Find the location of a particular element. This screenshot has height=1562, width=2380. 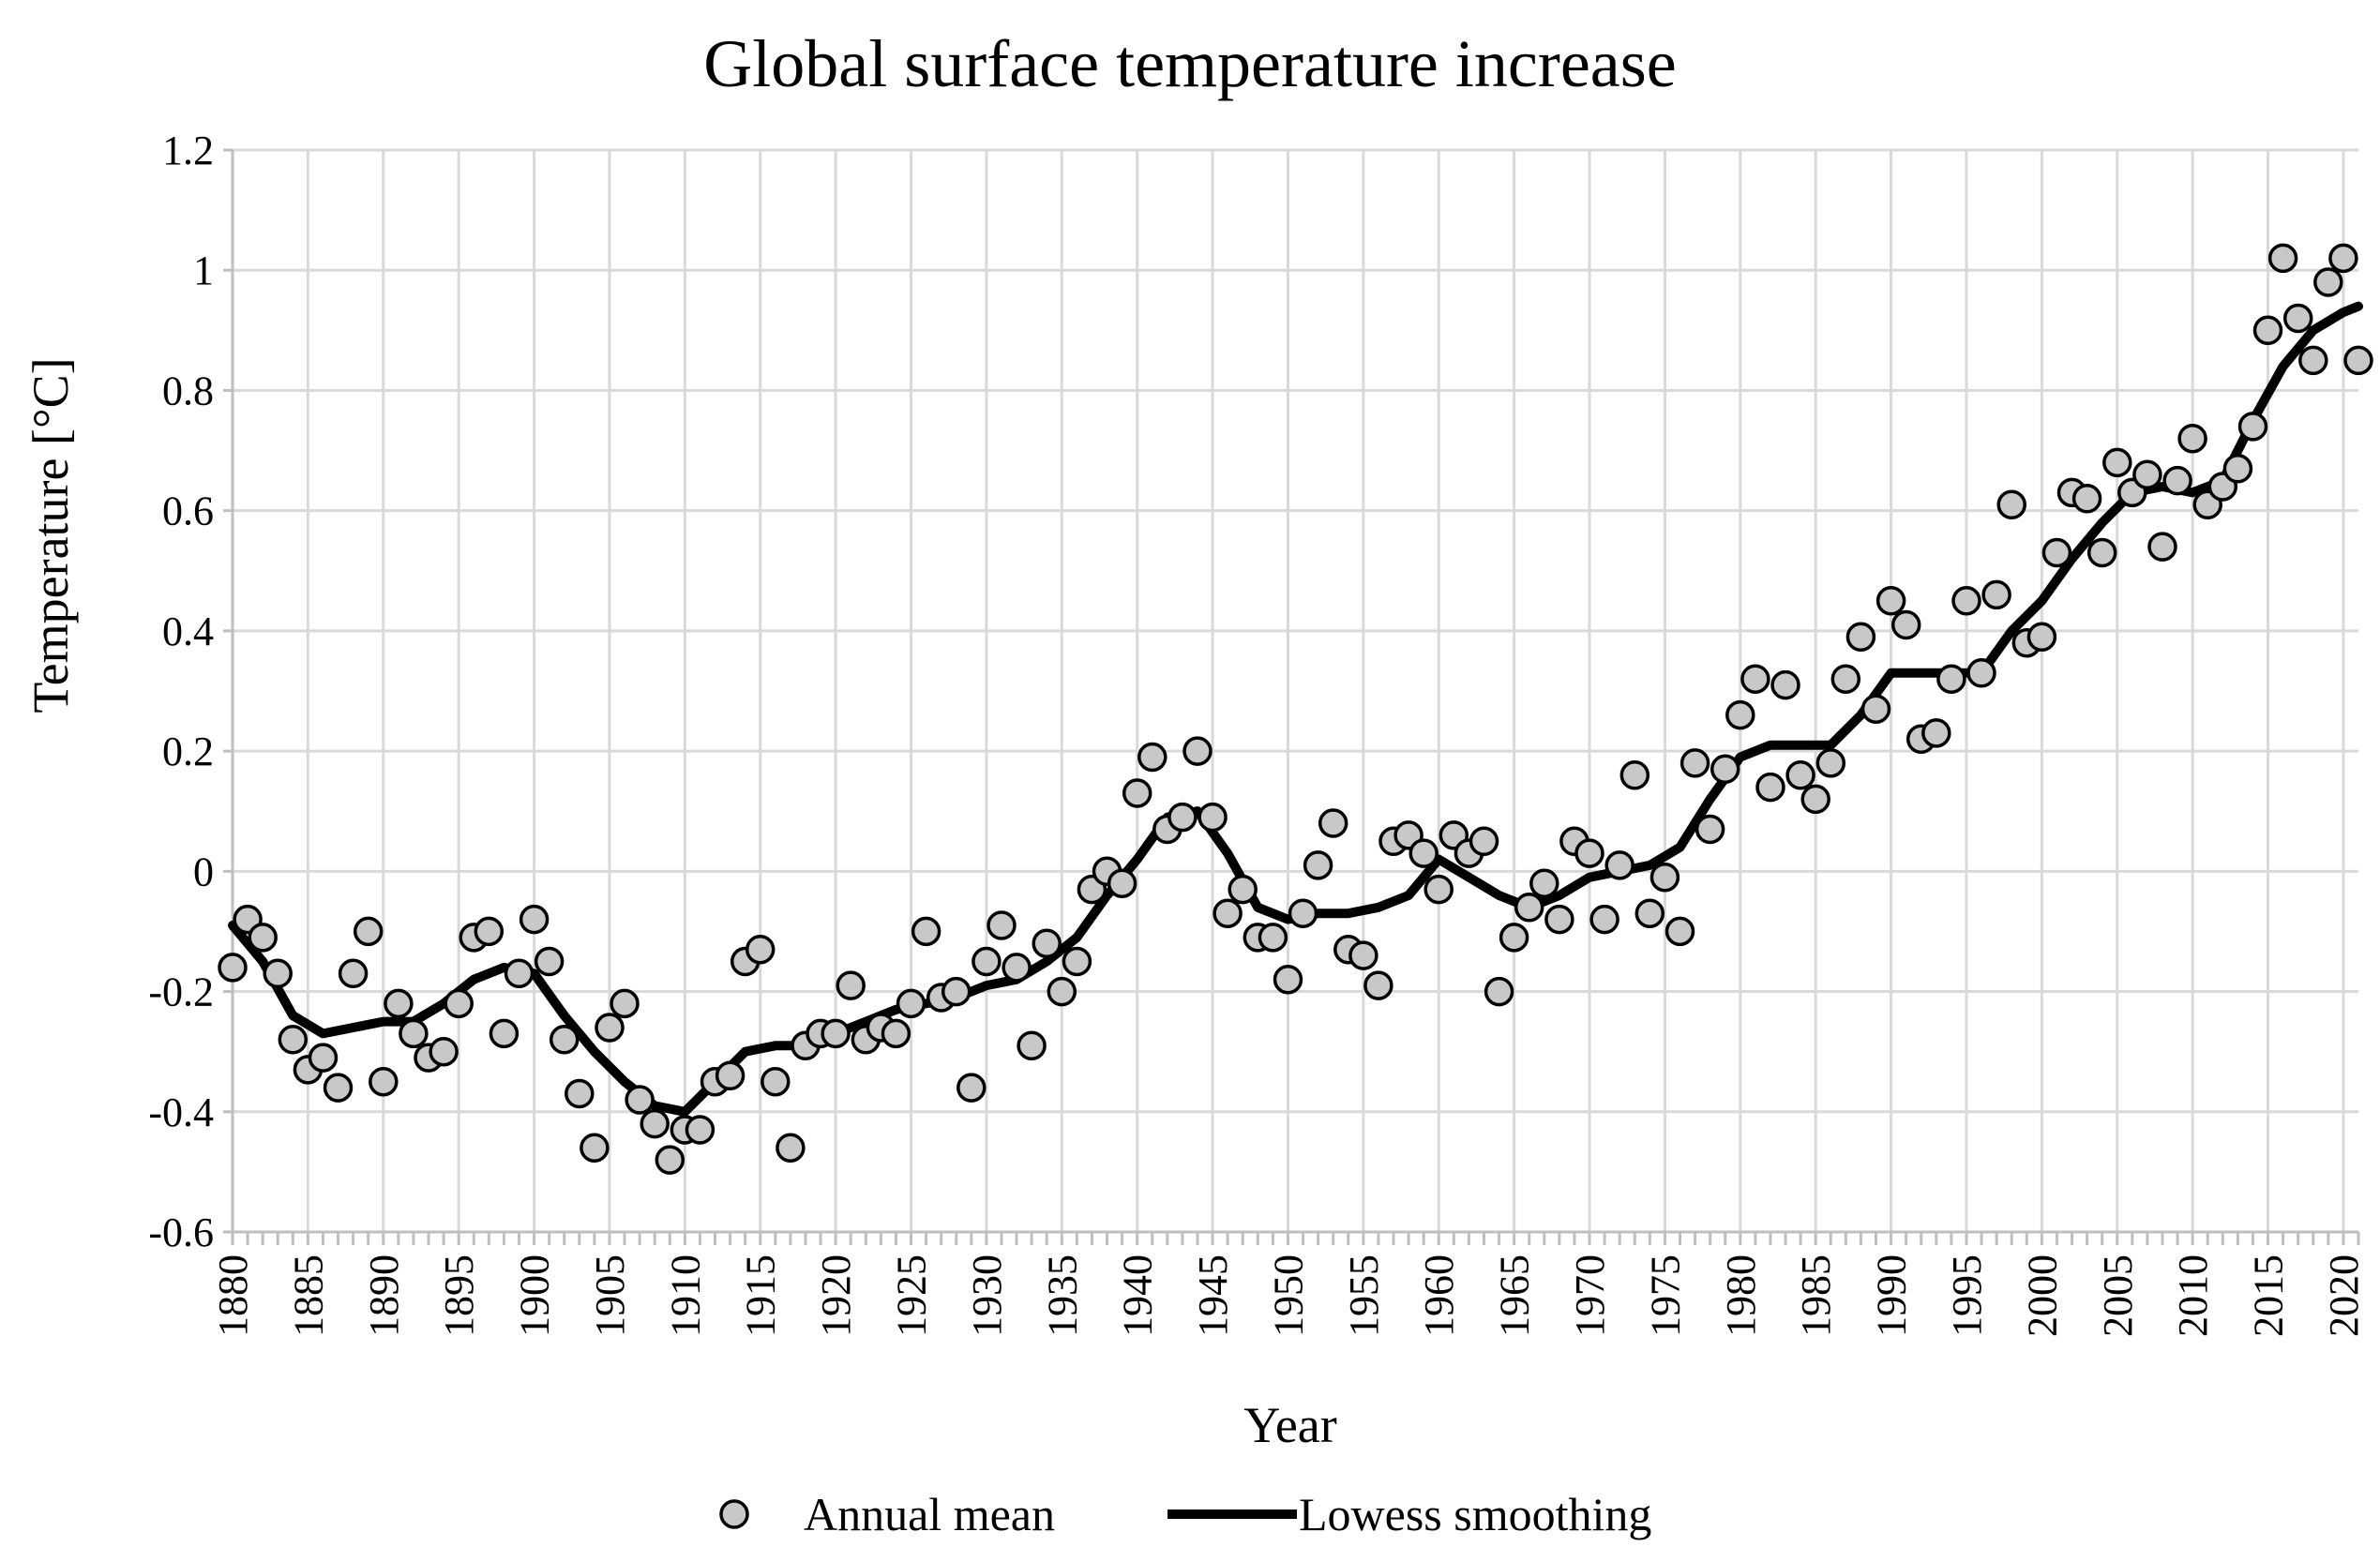

x-tick-label: 1890 is located at coordinates (384, 1295).